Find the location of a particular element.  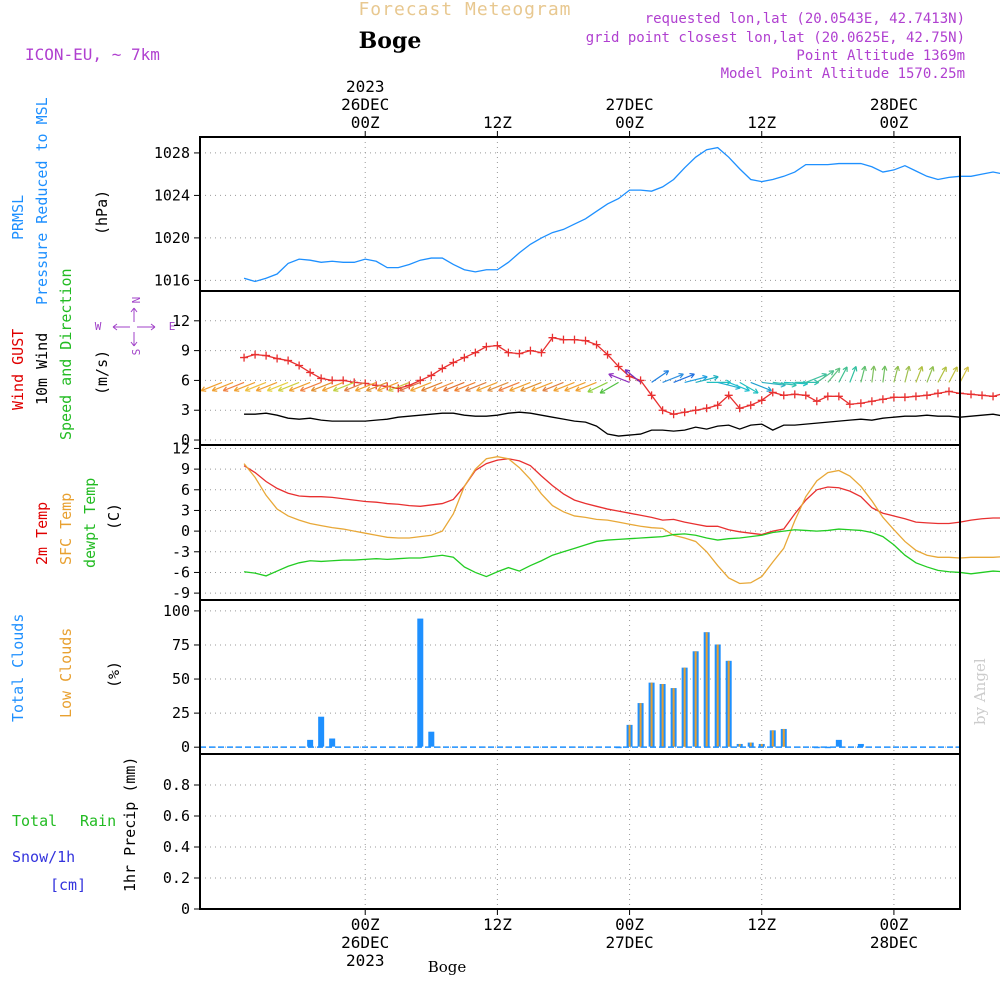

label-speed-direction: Speed and Direction is located at coordinates (66, 354).